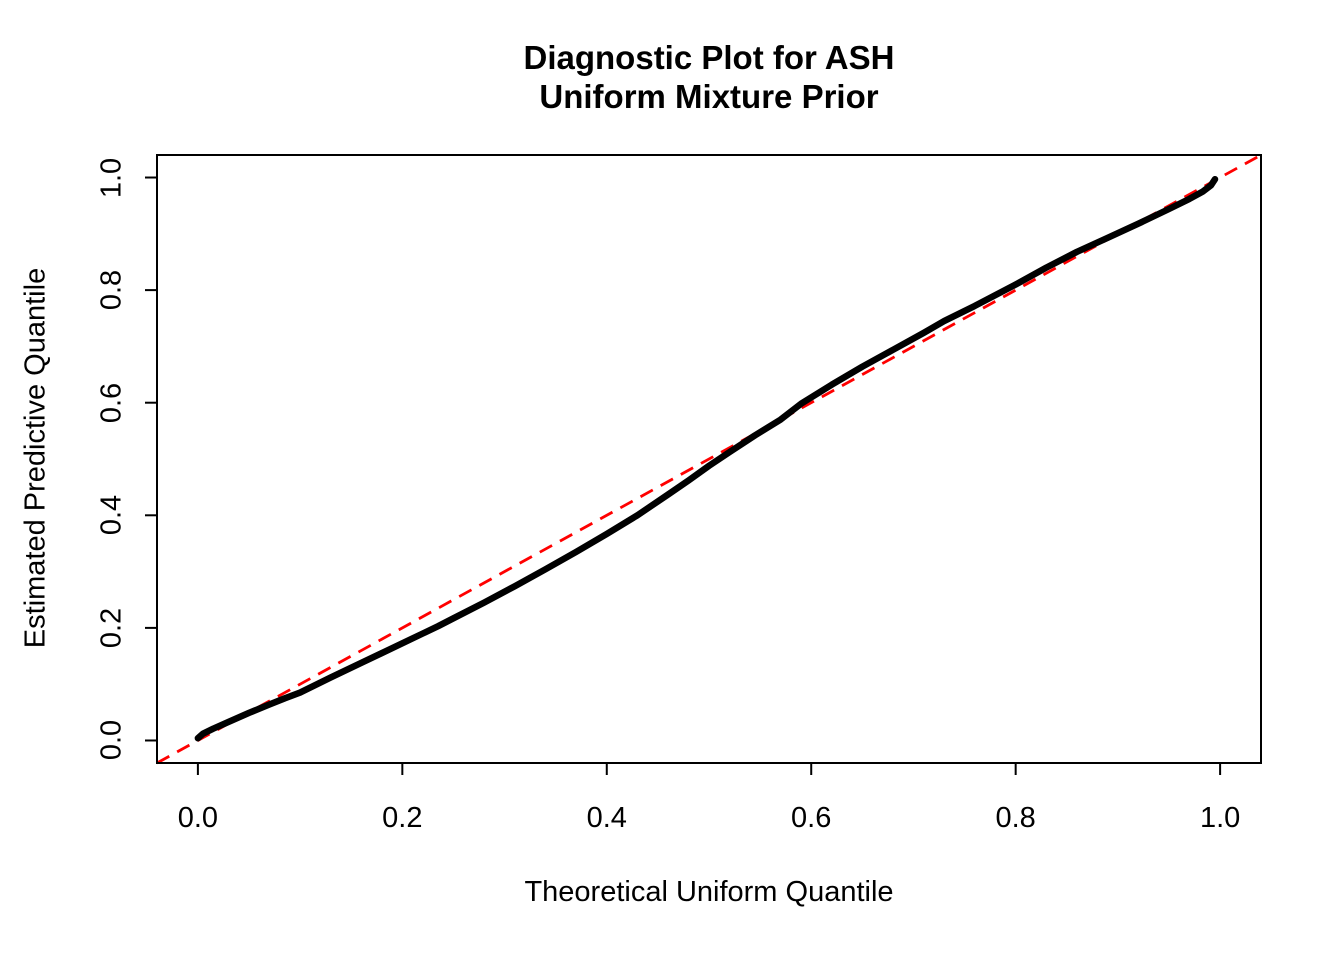  Describe the element at coordinates (198, 818) in the screenshot. I see `x-tick-label: 0.0` at that location.